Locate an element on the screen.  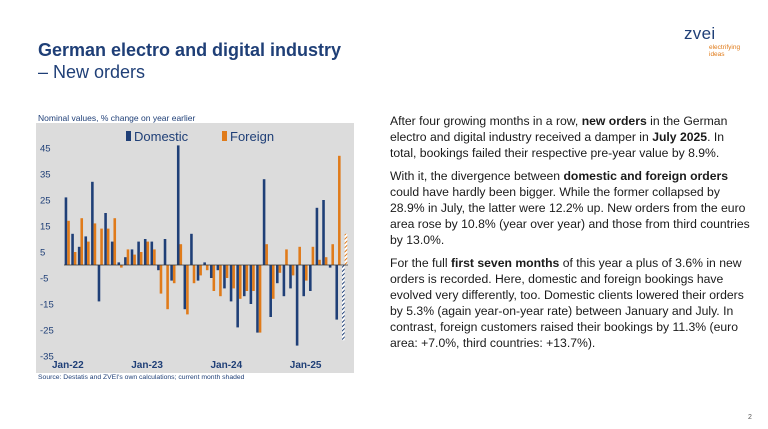
y-tick-label-7: -25 is located at coordinates (47, 331).